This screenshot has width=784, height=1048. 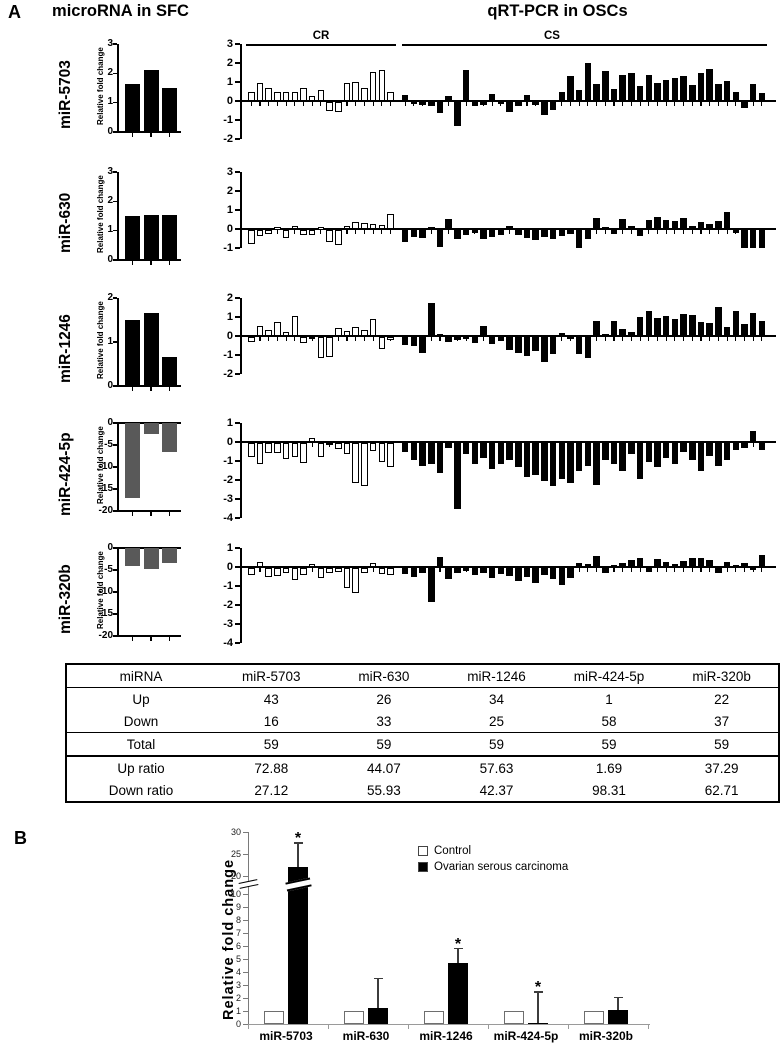 What do you see at coordinates (108, 569) in the screenshot?
I see `y-tick-label: -5` at bounding box center [108, 569].